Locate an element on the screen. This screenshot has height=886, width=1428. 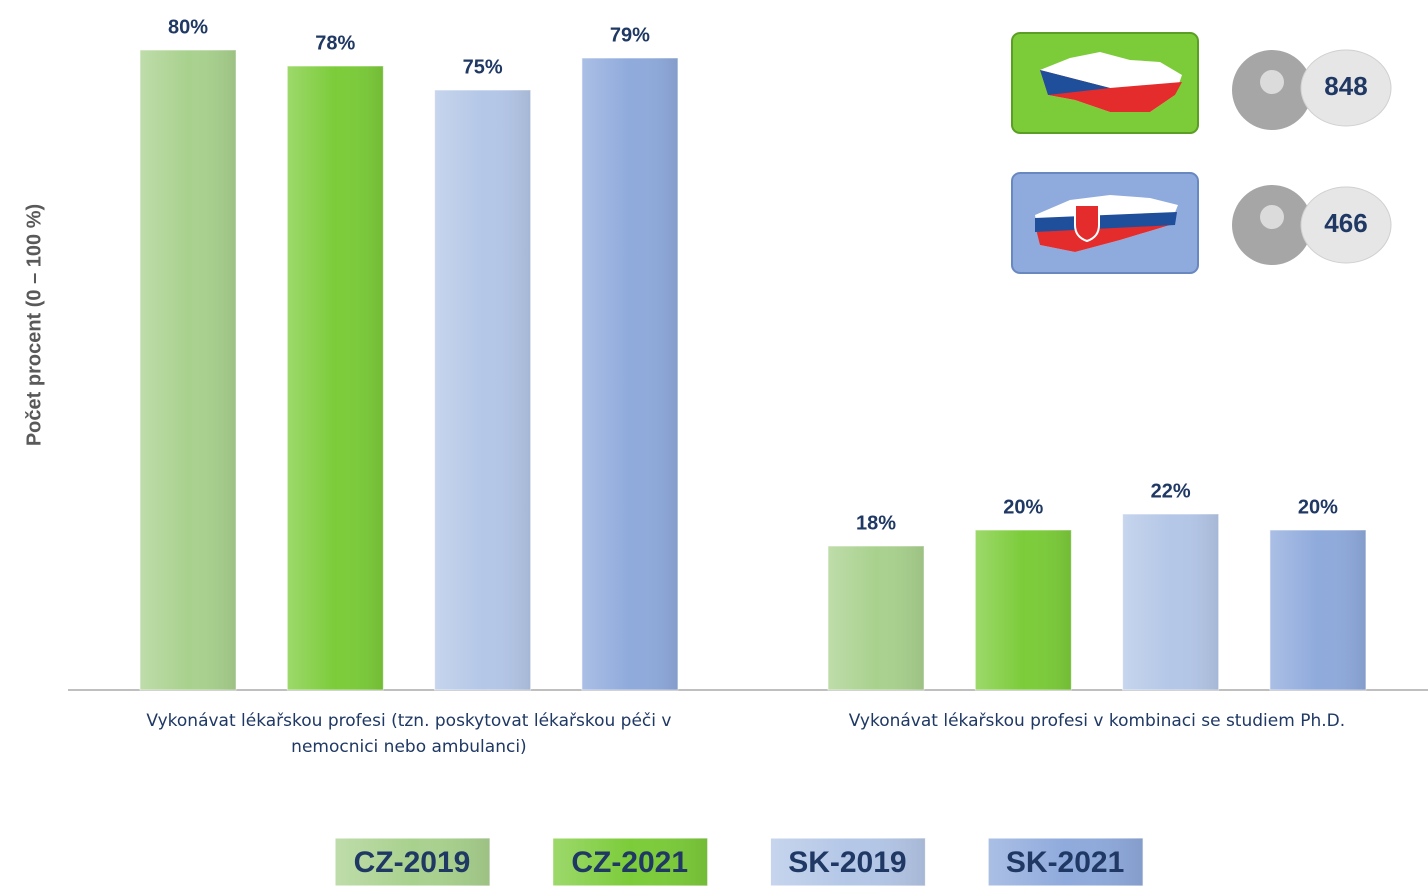
value-label: 18% is located at coordinates (876, 523).